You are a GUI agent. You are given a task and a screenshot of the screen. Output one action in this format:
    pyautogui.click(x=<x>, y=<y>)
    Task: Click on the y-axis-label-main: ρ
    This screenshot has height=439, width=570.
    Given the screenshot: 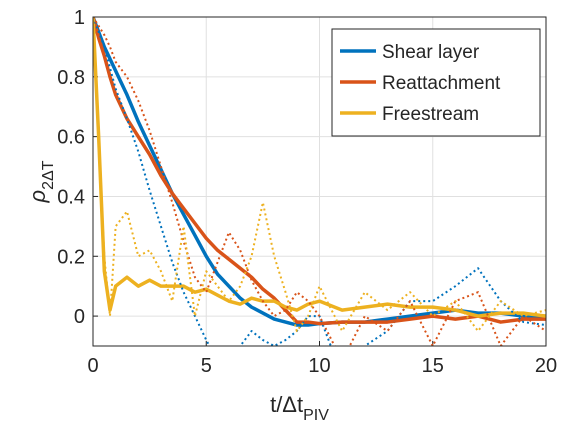 What is the action you would take?
    pyautogui.click(x=37, y=197)
    